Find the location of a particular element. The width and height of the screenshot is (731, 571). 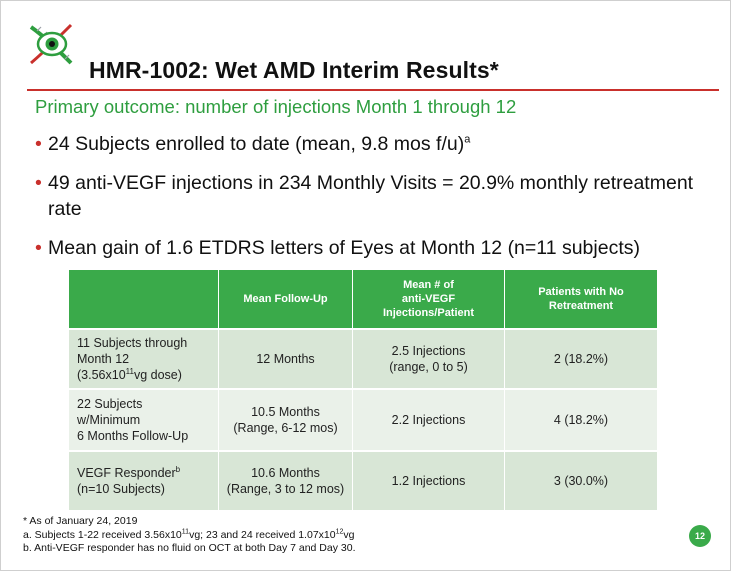

no-retreatment-cell: 4 (18.2%) is located at coordinates (581, 419).